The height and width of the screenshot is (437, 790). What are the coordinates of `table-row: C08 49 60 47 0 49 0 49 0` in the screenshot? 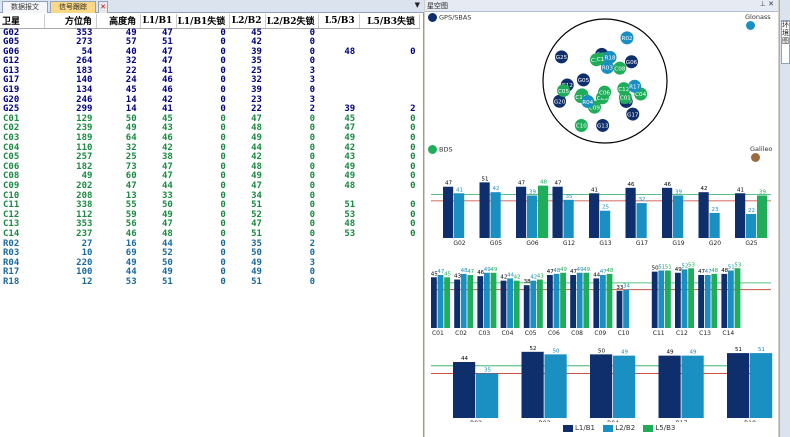 It's located at (210, 177).